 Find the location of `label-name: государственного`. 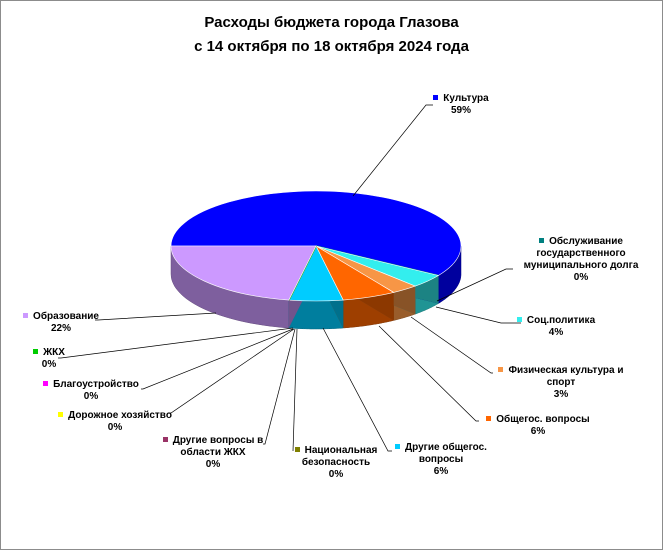

label-name: государственного is located at coordinates (581, 253).